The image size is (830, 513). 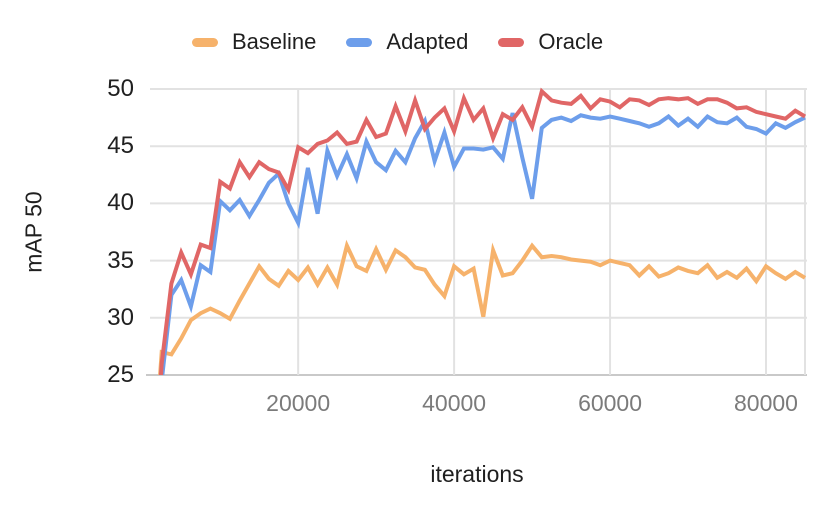 I want to click on baseline-swatch-icon, so click(x=205, y=42).